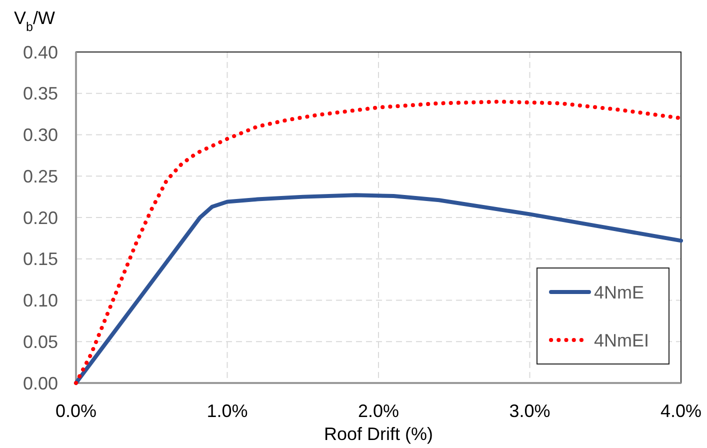 The width and height of the screenshot is (707, 448). Describe the element at coordinates (619, 292) in the screenshot. I see `legend-label: 4NmE` at that location.